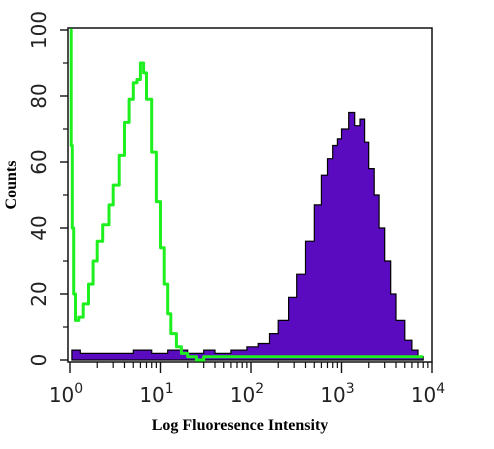  What do you see at coordinates (39, 95) in the screenshot?
I see `y-tick-label-4: 80` at bounding box center [39, 95].